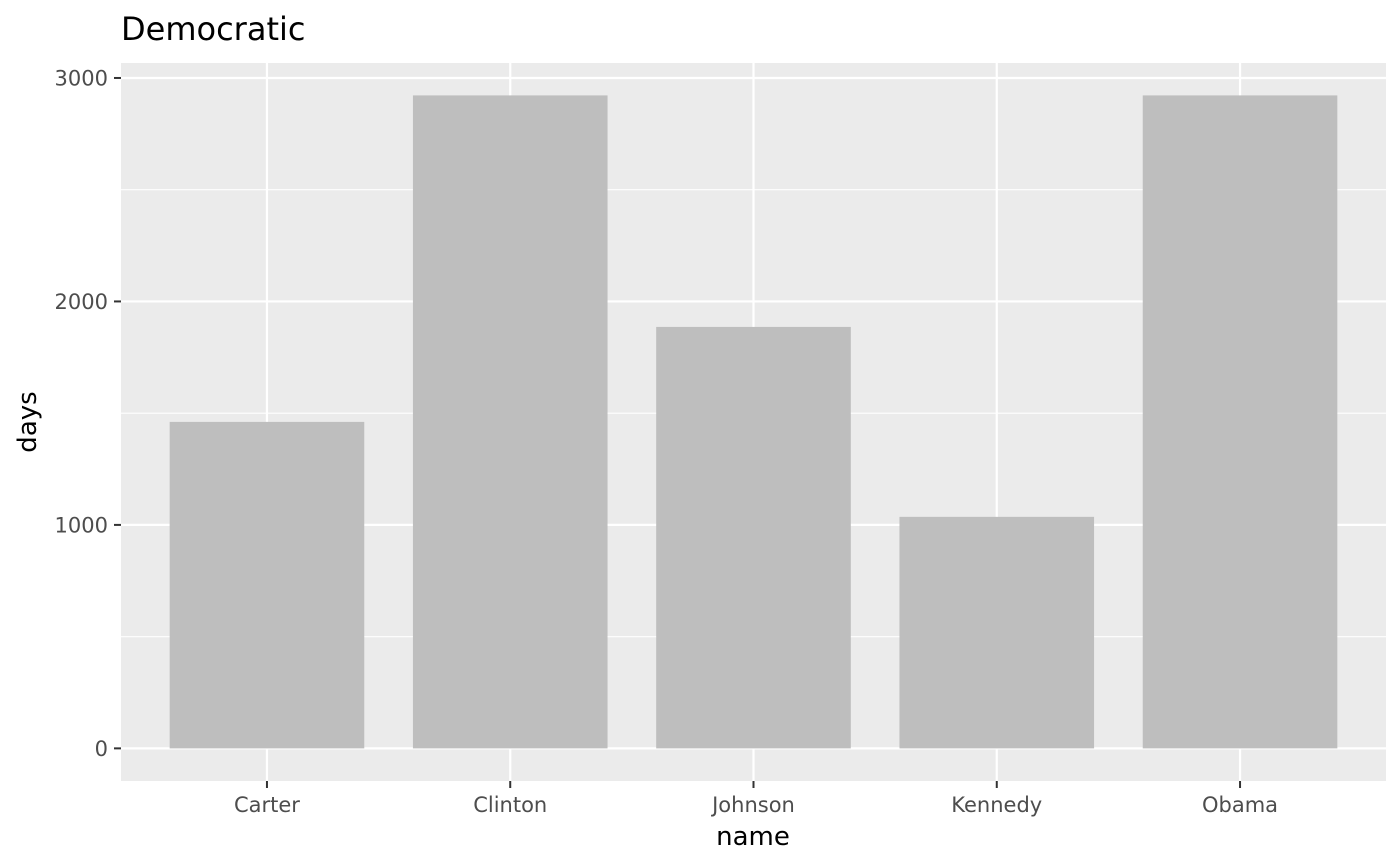  Describe the element at coordinates (996, 805) in the screenshot. I see `x-tick-label: Kennedy` at that location.